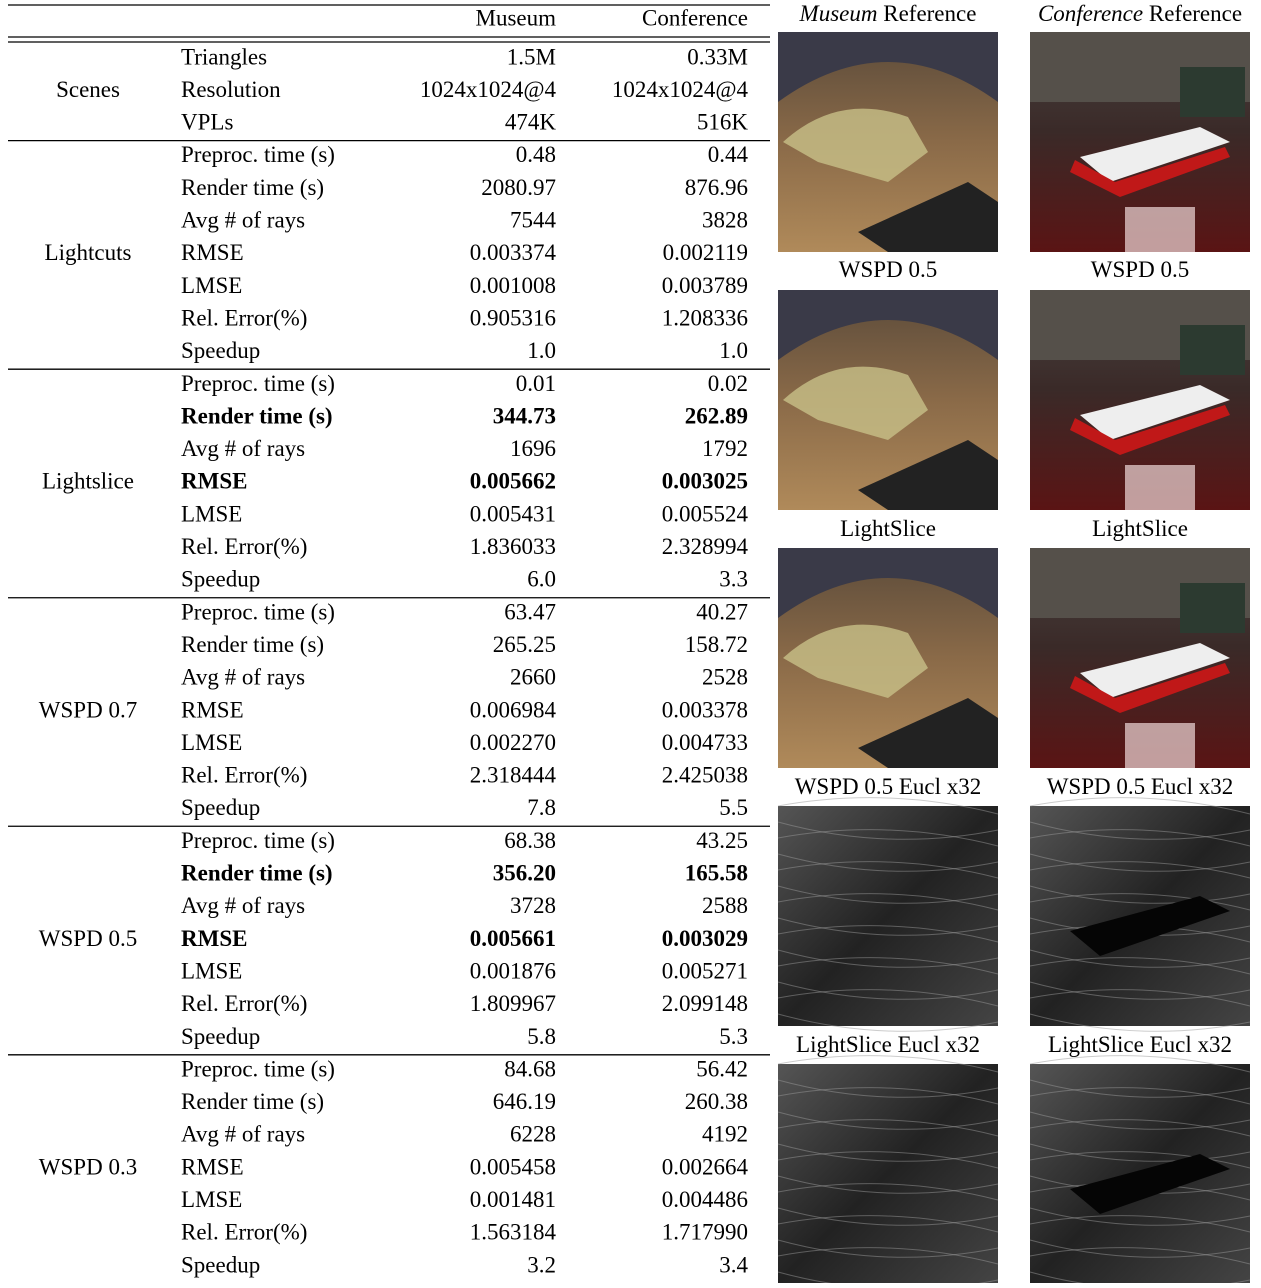  What do you see at coordinates (513, 1232) in the screenshot?
I see `cell: 1.563184` at bounding box center [513, 1232].